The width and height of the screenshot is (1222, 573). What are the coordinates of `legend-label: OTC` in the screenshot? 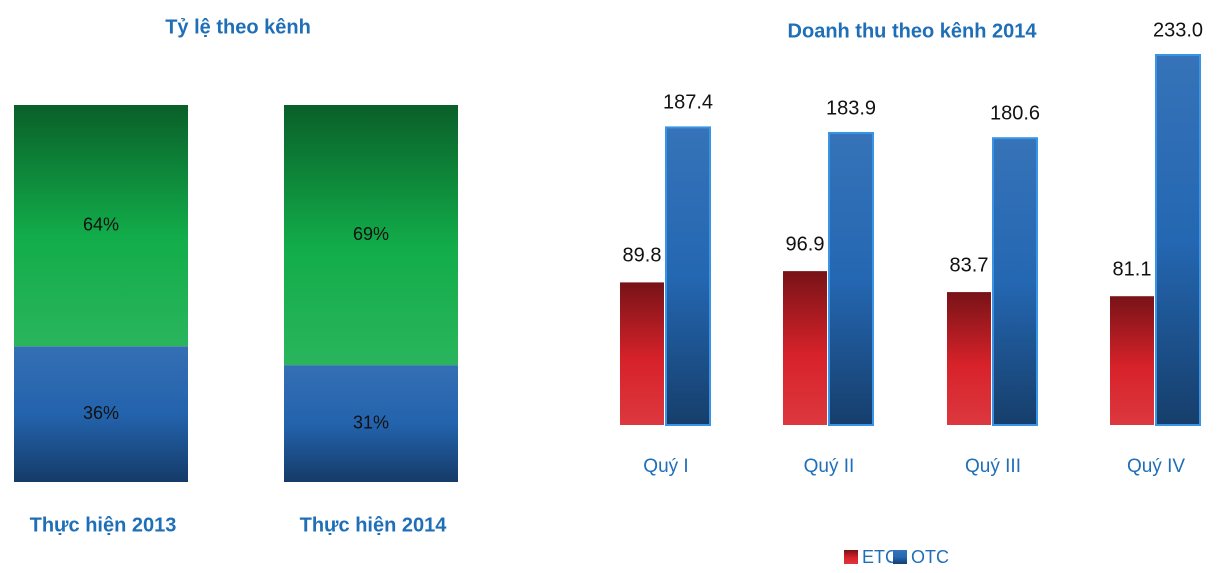 It's located at (930, 557).